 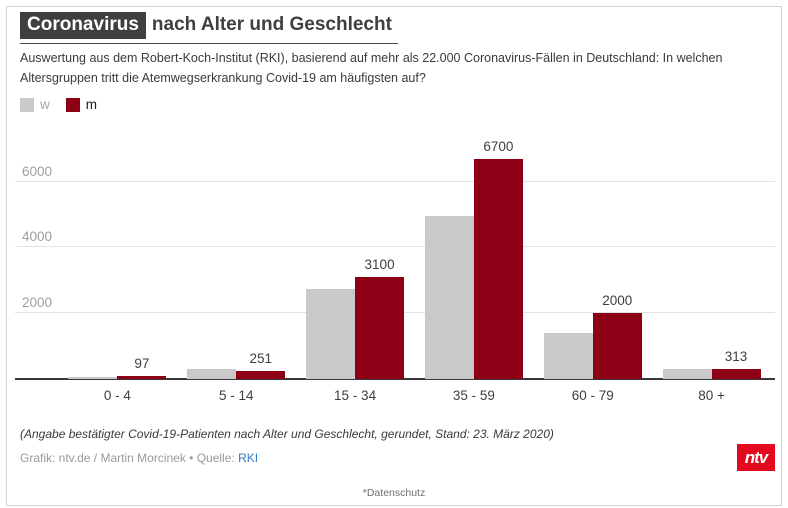 I want to click on bar-m-1: 251, so click(x=261, y=365).